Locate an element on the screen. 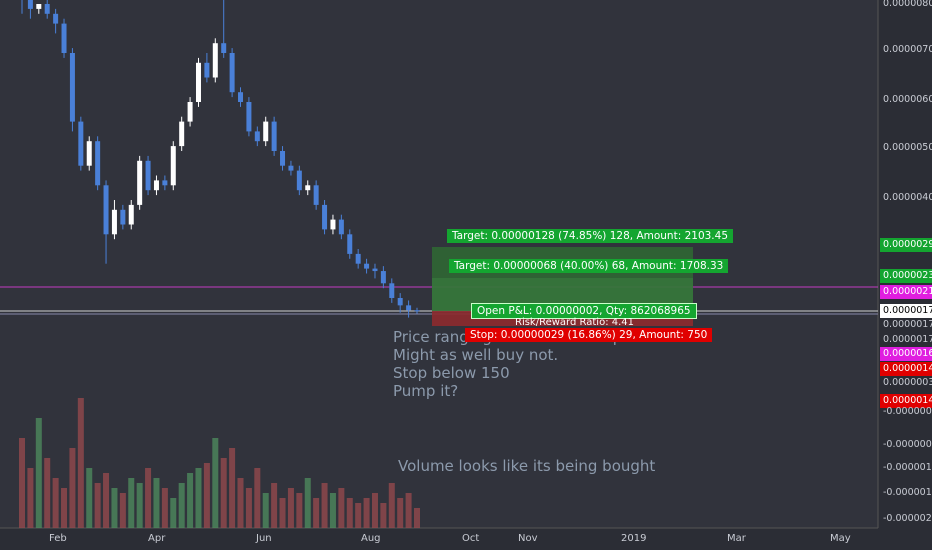 Image resolution: width=932 pixels, height=550 pixels. price-label: 0.00000299 is located at coordinates (906, 245).